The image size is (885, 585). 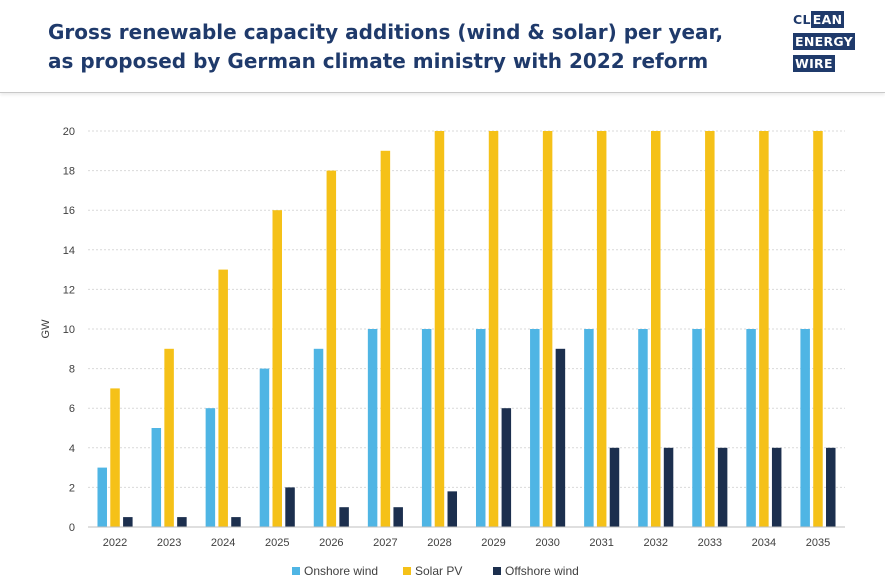 I want to click on legend-solar-pv-label: Solar PV, so click(x=438, y=571).